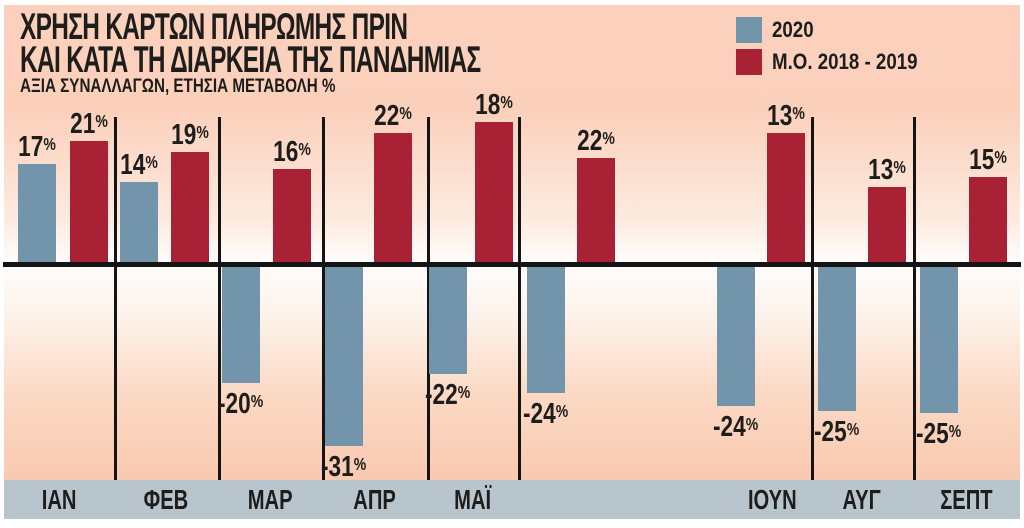 This screenshot has width=1024, height=528. I want to click on month-label-text: ΦΕΒ, so click(166, 499).